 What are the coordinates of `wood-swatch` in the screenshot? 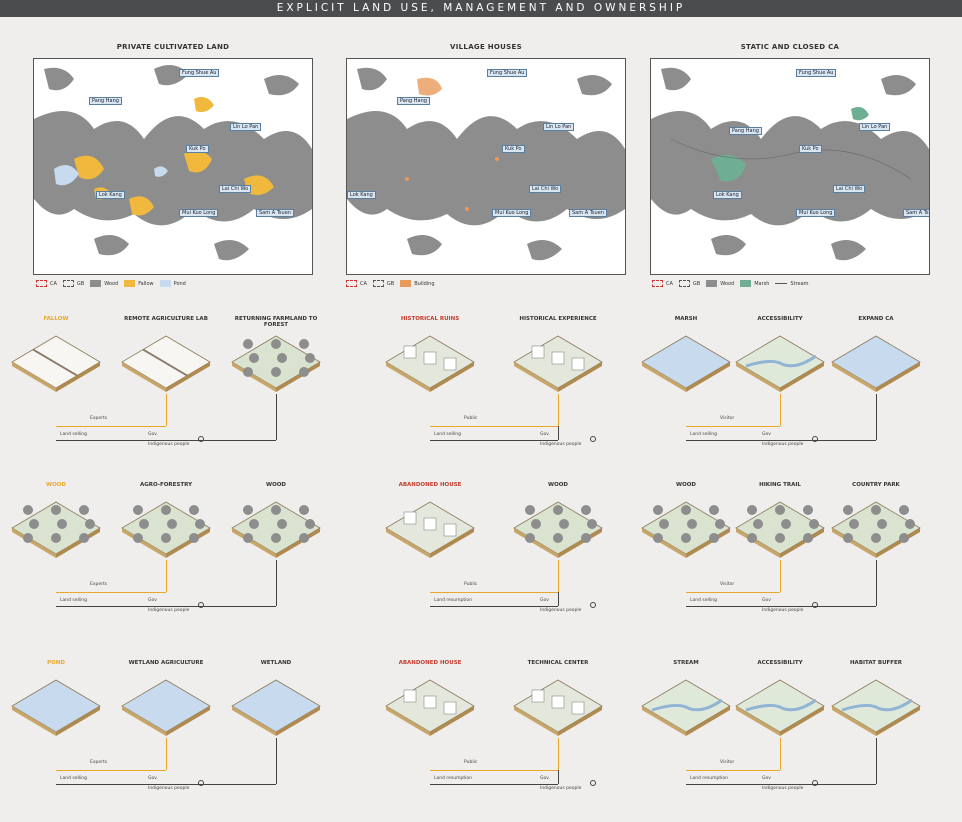 It's located at (96, 283).